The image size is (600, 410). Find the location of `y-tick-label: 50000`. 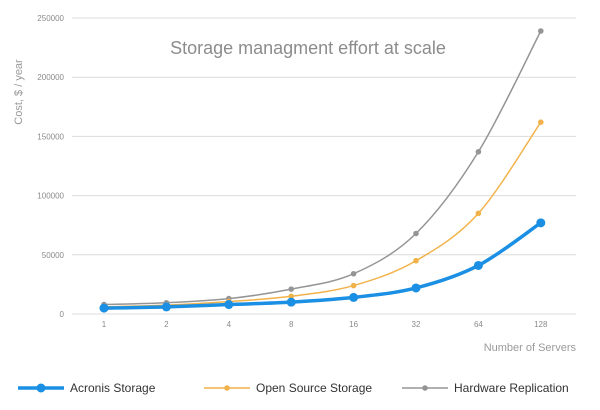

y-tick-label: 50000 is located at coordinates (53, 255).